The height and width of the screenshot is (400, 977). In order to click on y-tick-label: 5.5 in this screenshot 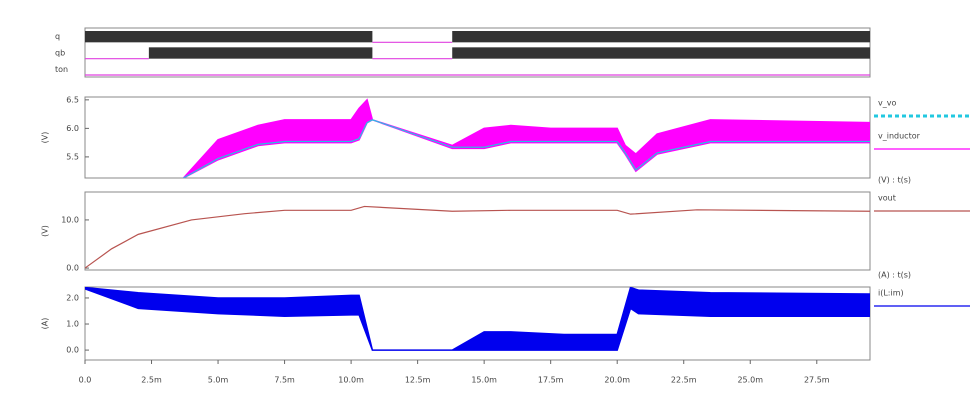, I will do `click(72, 156)`.